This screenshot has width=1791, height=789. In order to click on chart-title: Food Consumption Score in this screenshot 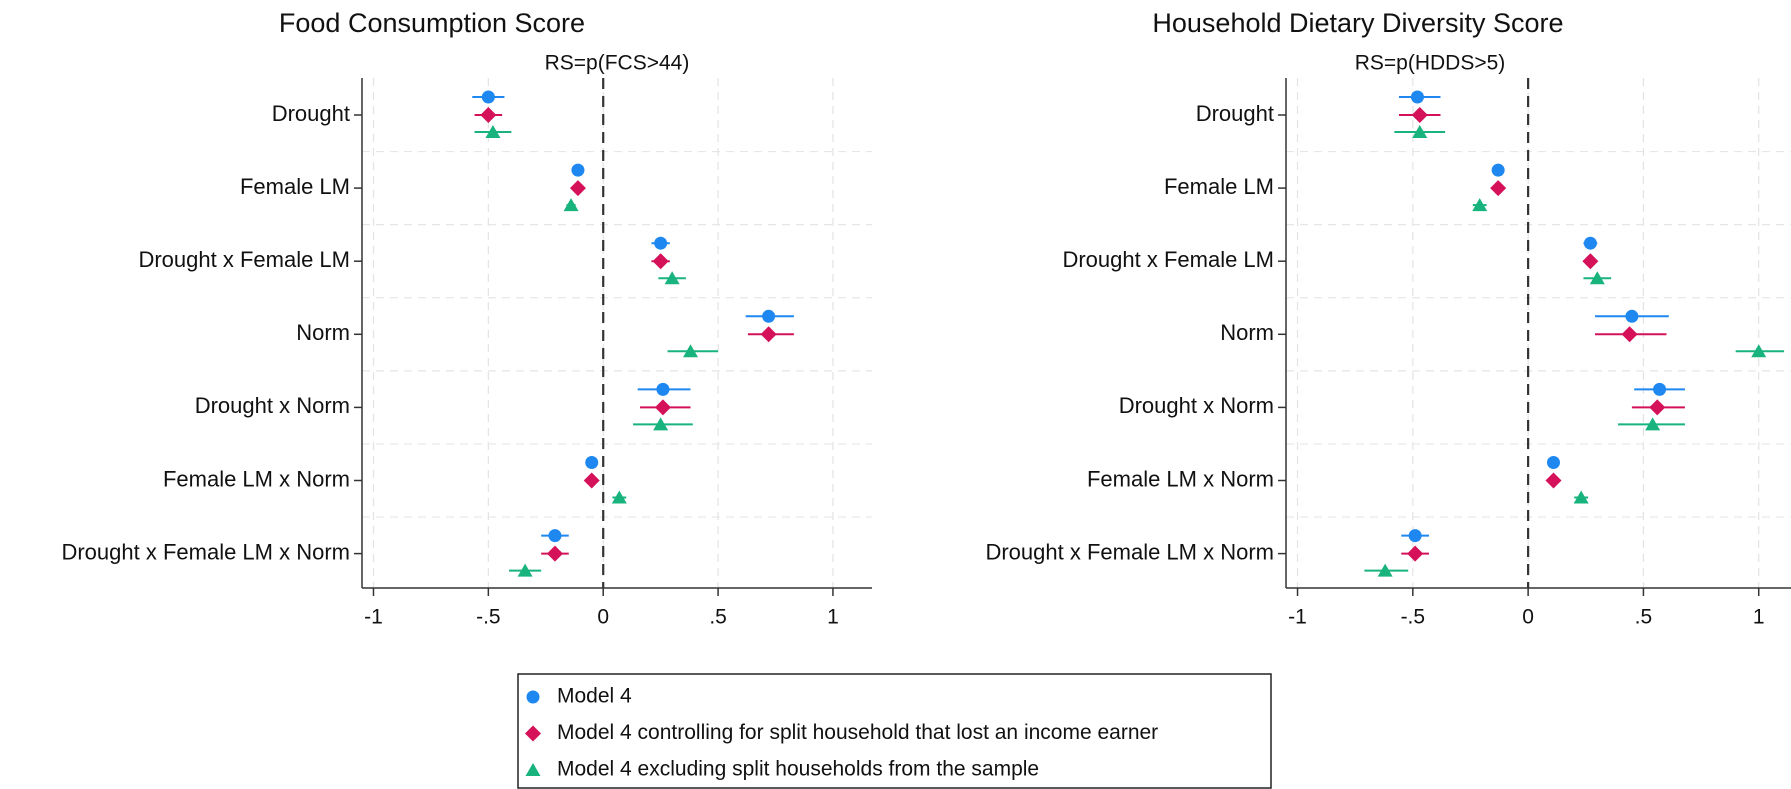, I will do `click(432, 23)`.